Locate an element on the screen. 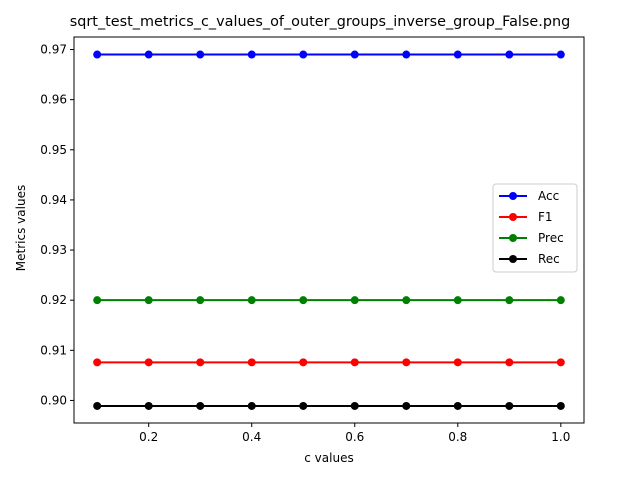 This screenshot has height=480, width=640. legend-box is located at coordinates (535, 228).